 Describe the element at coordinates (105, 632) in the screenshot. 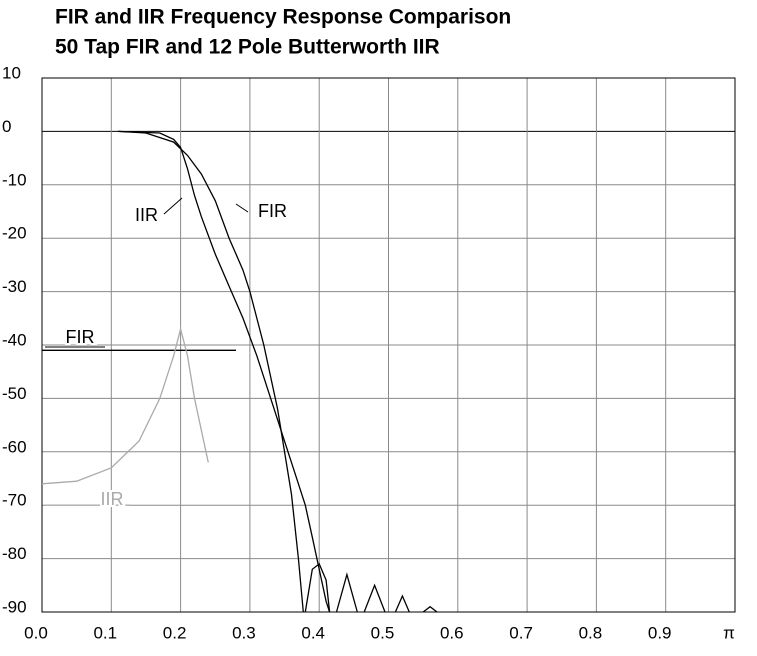

I see `x-tick-label: 0.1` at that location.